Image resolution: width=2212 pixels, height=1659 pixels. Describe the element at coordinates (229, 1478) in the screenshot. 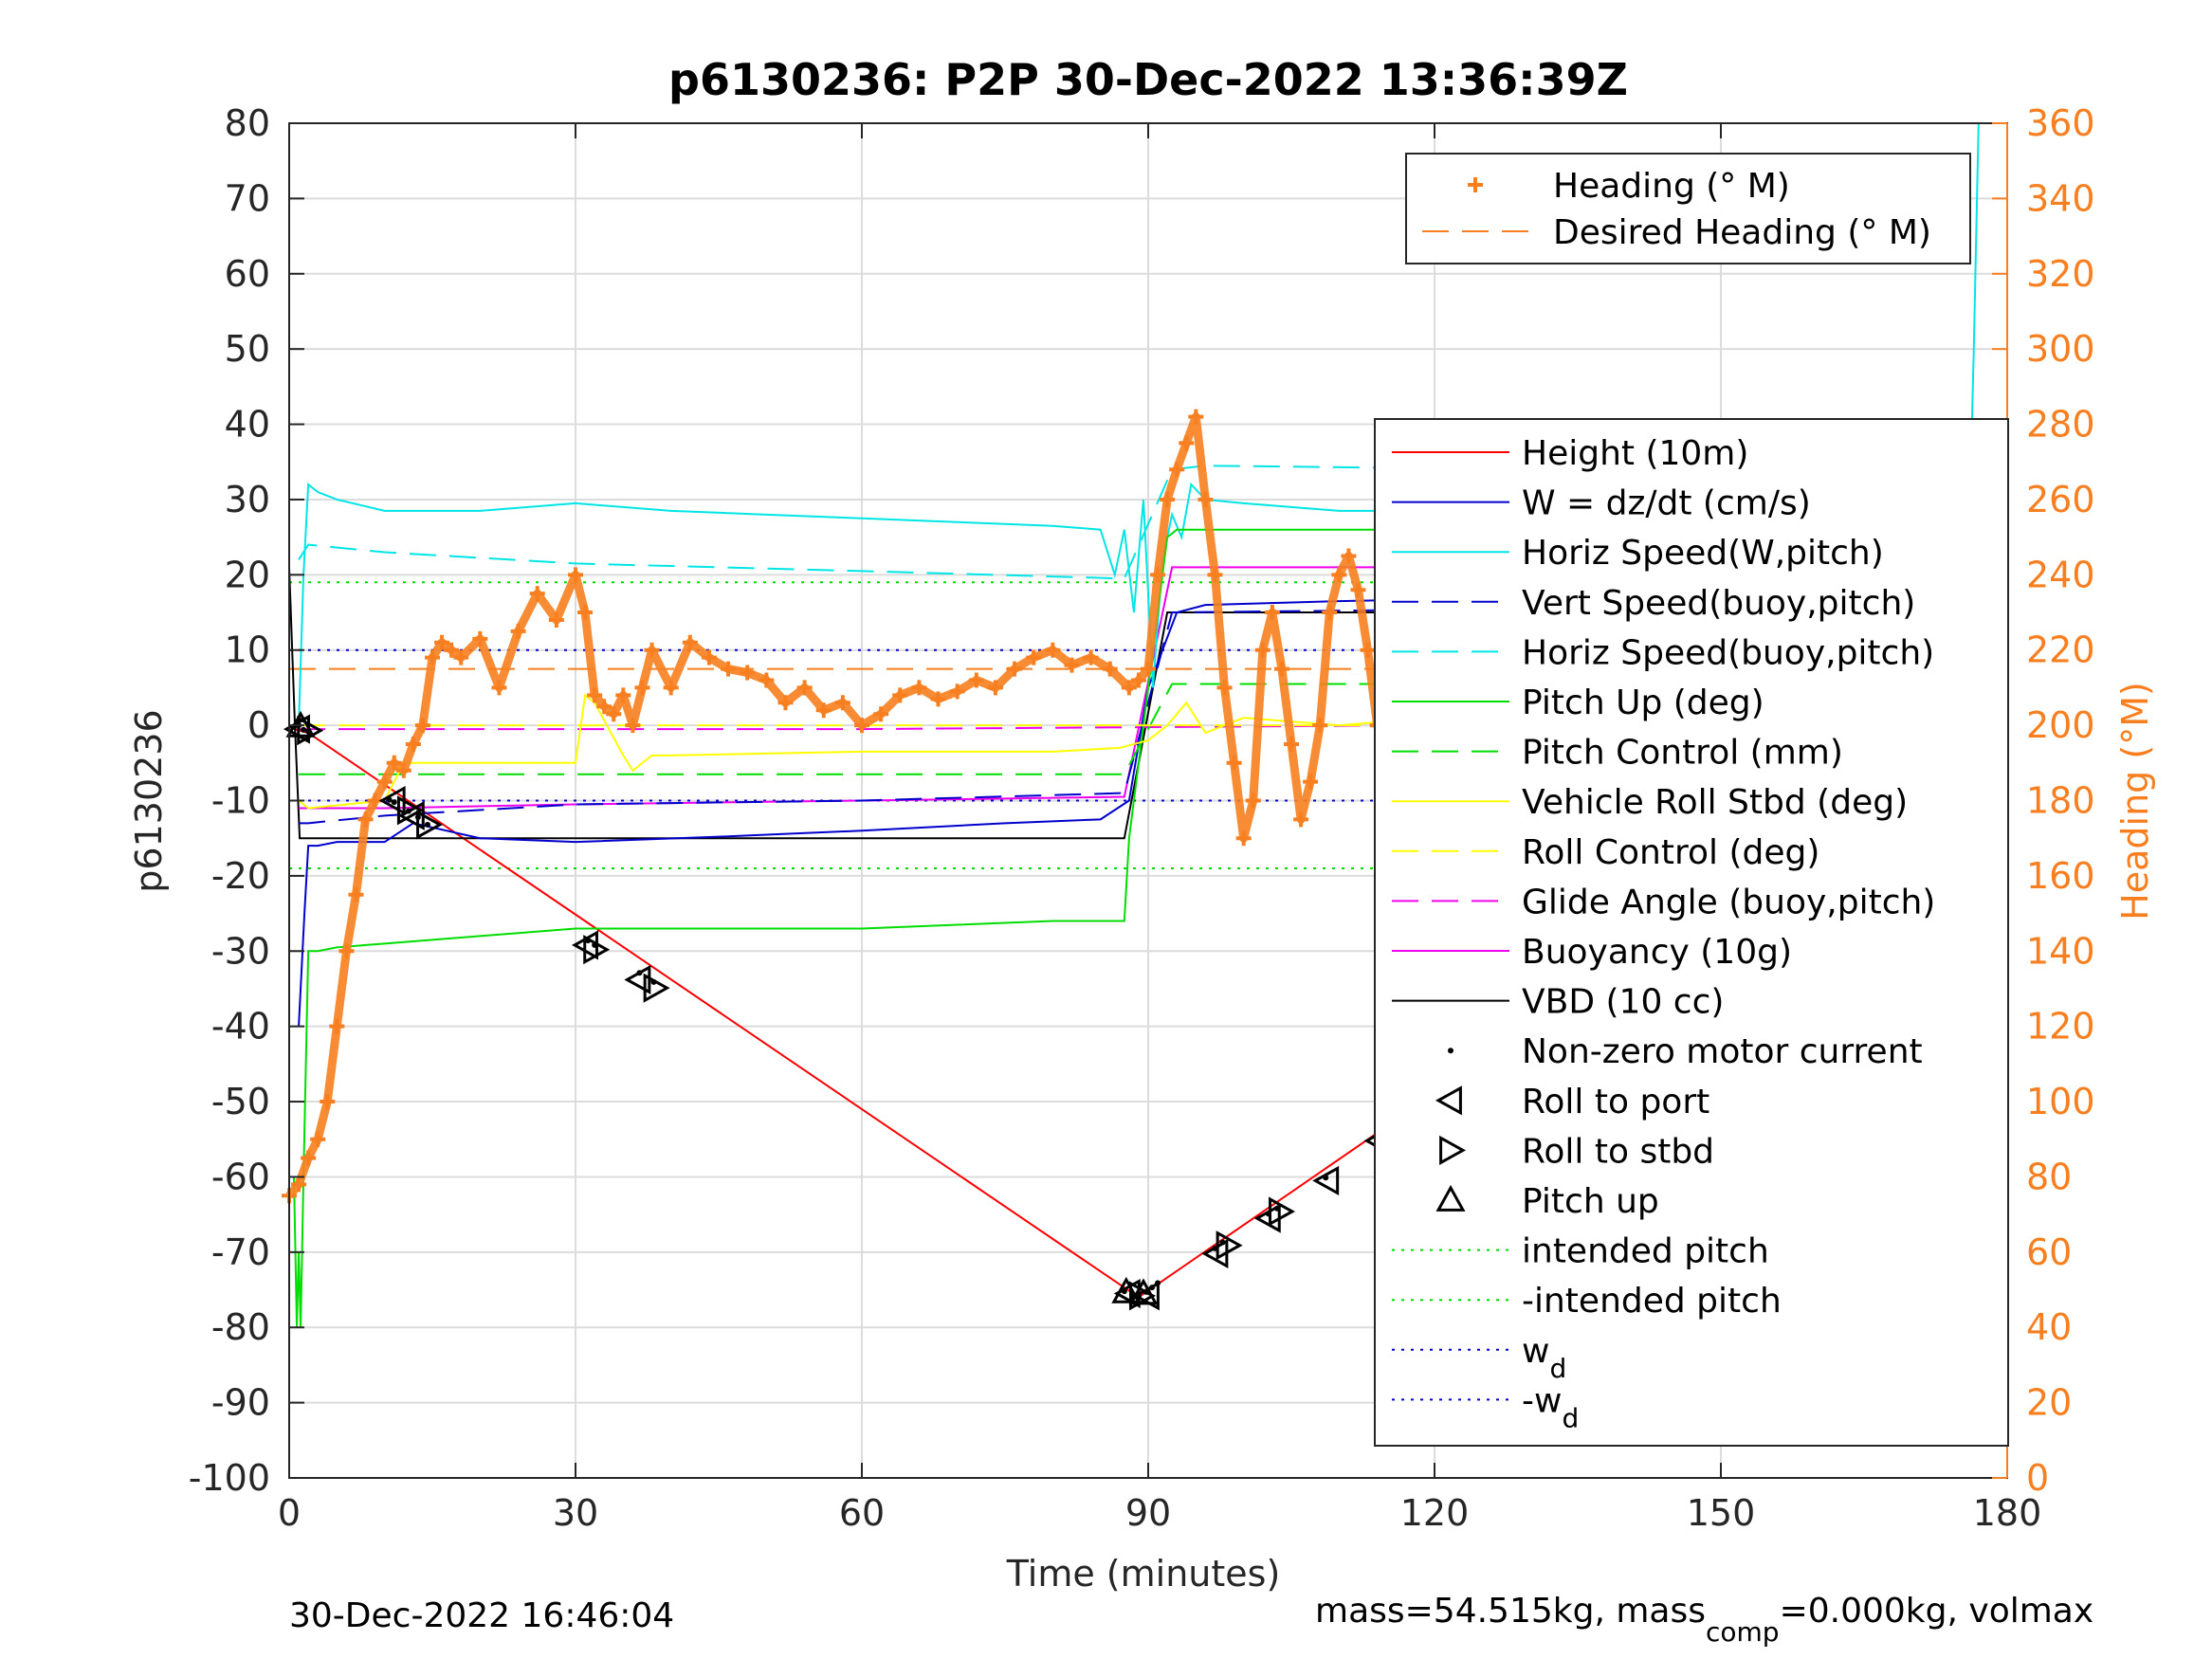

I see `y-tick-label-left: -100` at that location.